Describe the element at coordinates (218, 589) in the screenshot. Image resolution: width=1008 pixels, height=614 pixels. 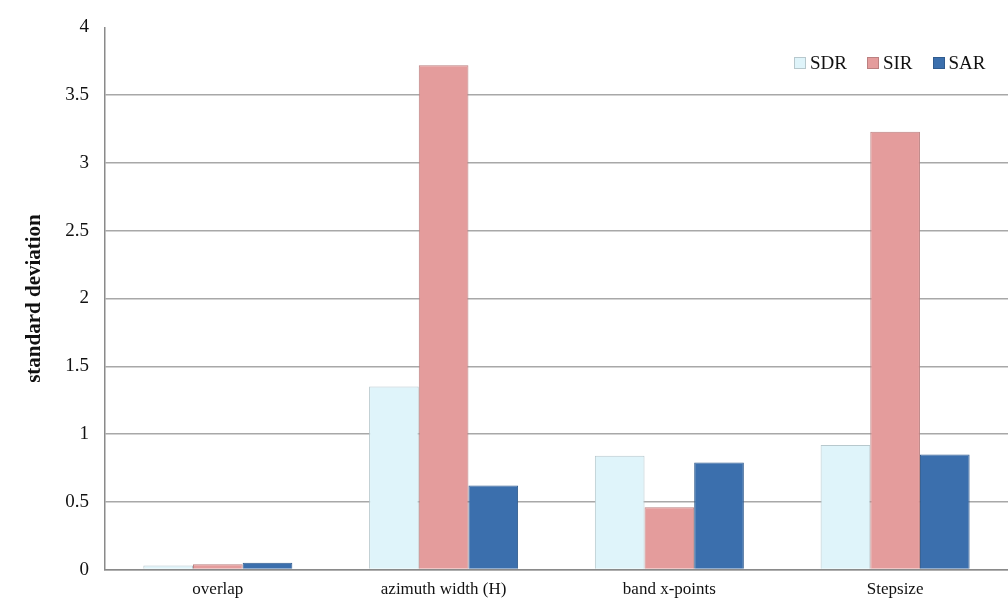
I see `x-tick-label: overlap` at that location.